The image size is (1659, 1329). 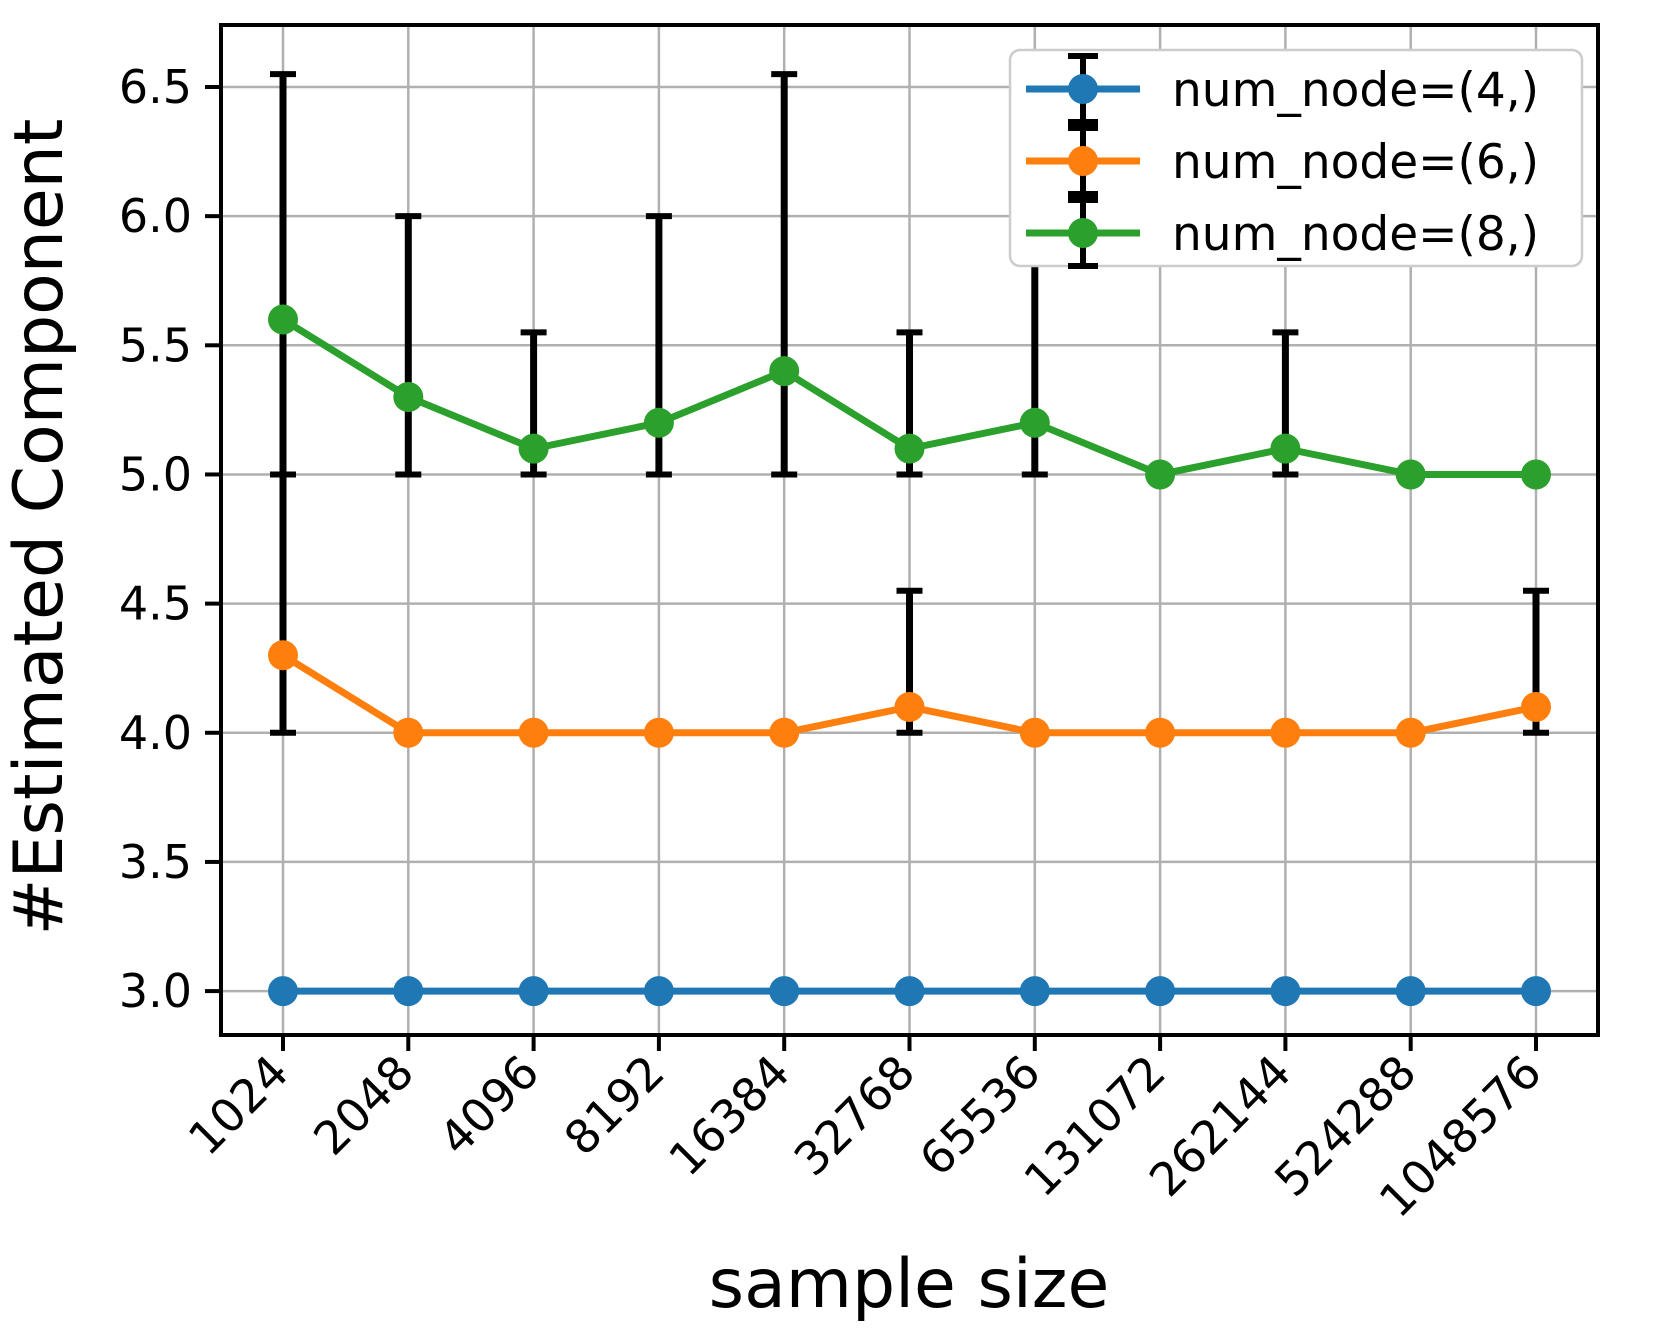 I want to click on y-tick-label: 6.5, so click(x=155, y=87).